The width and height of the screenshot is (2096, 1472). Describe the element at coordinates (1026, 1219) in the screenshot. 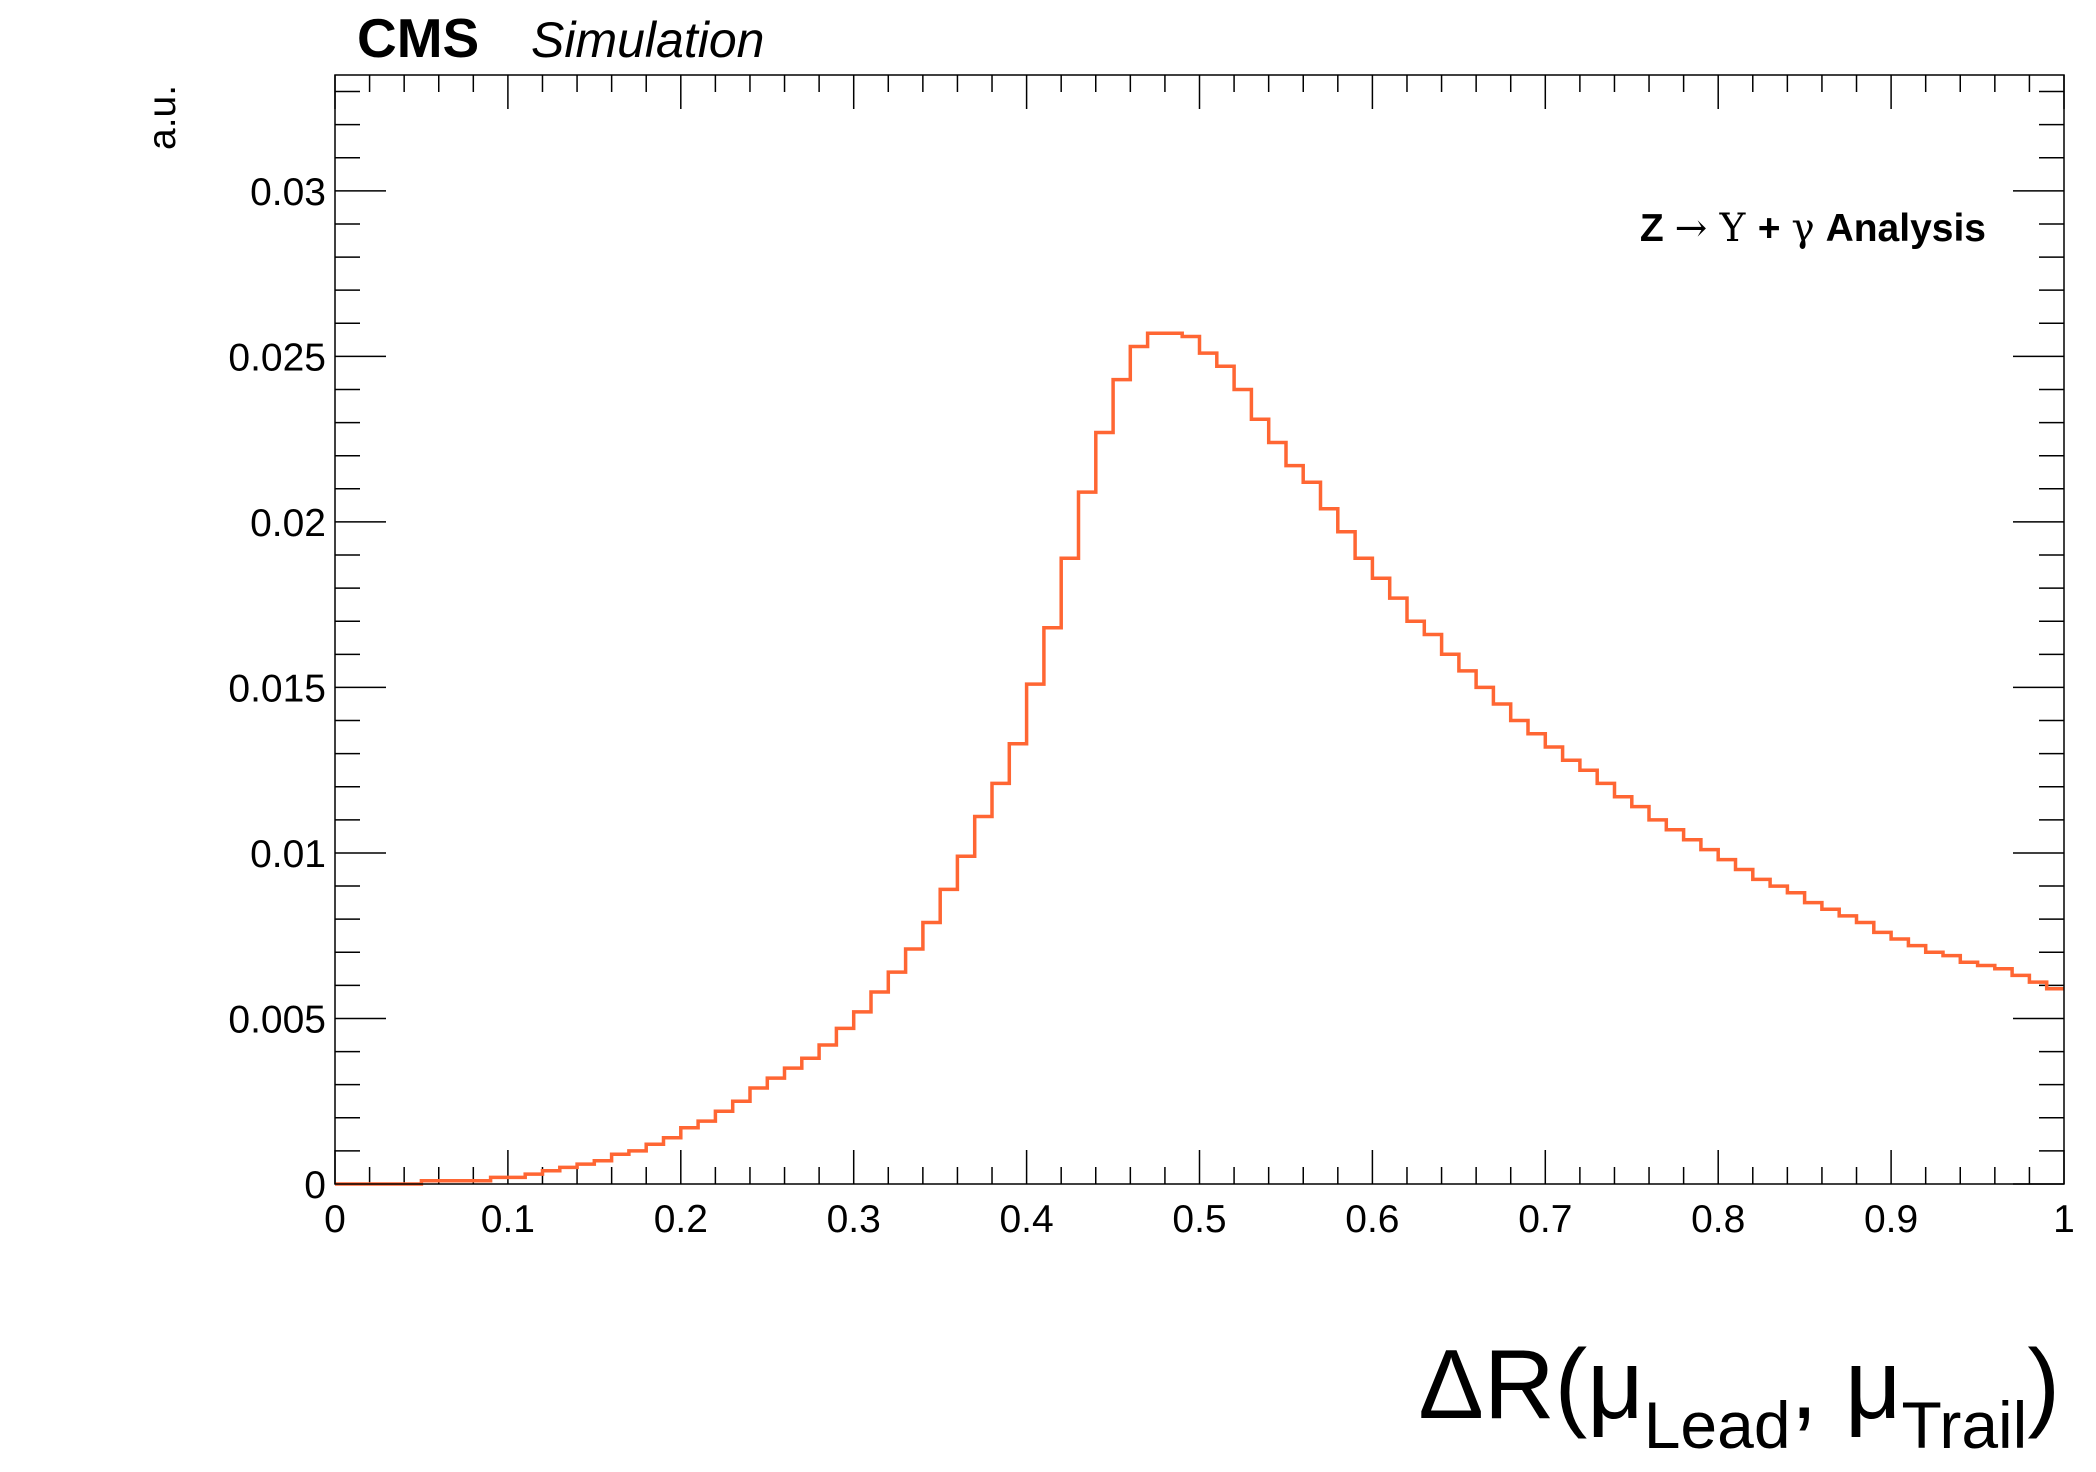

I see `x-tick-label: 0.4` at that location.